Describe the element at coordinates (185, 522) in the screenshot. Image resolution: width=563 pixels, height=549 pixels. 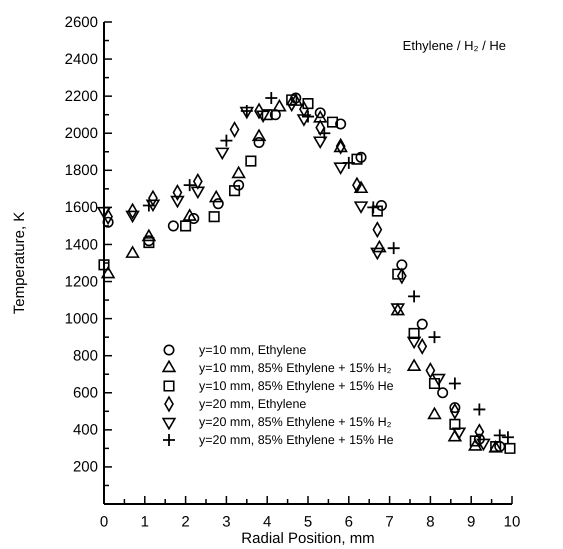
I see `x-tick-label: 2` at that location.